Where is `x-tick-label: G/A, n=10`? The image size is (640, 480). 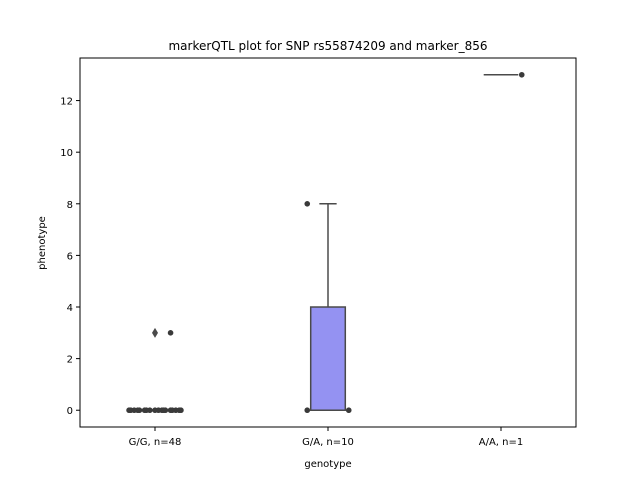
x-tick-label: G/A, n=10 is located at coordinates (328, 442).